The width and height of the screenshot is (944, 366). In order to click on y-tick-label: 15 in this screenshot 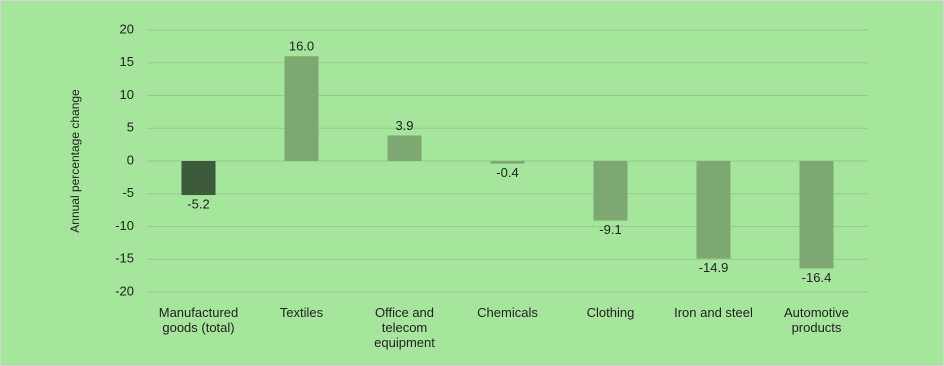, I will do `click(127, 61)`.